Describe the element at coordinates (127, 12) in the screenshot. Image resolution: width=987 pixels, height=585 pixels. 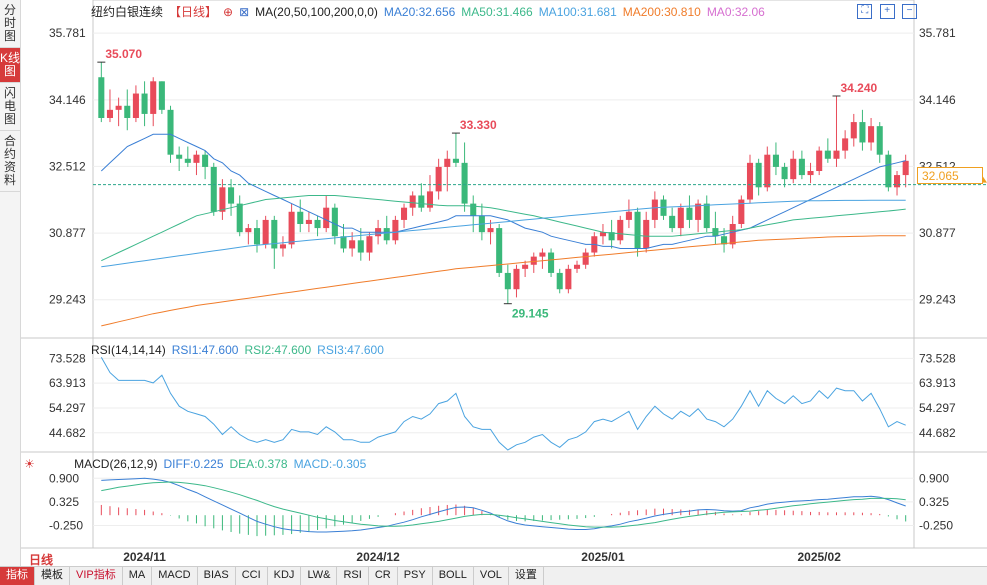
I see `instrument-name: 纽约白银连续` at that location.